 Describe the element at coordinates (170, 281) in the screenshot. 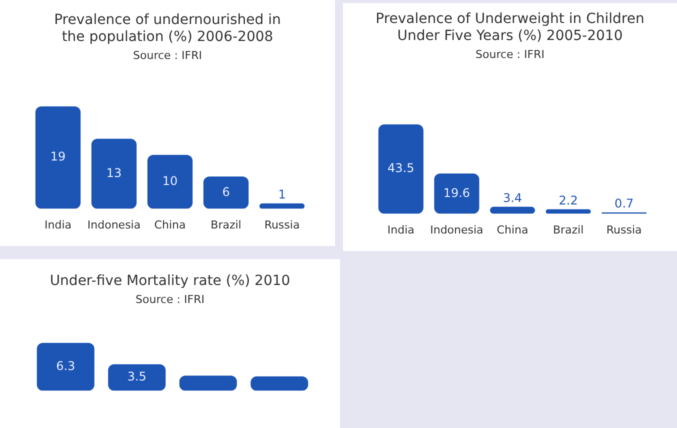

I see `chart-title: Under-five Mortality rate (%) 2010` at that location.